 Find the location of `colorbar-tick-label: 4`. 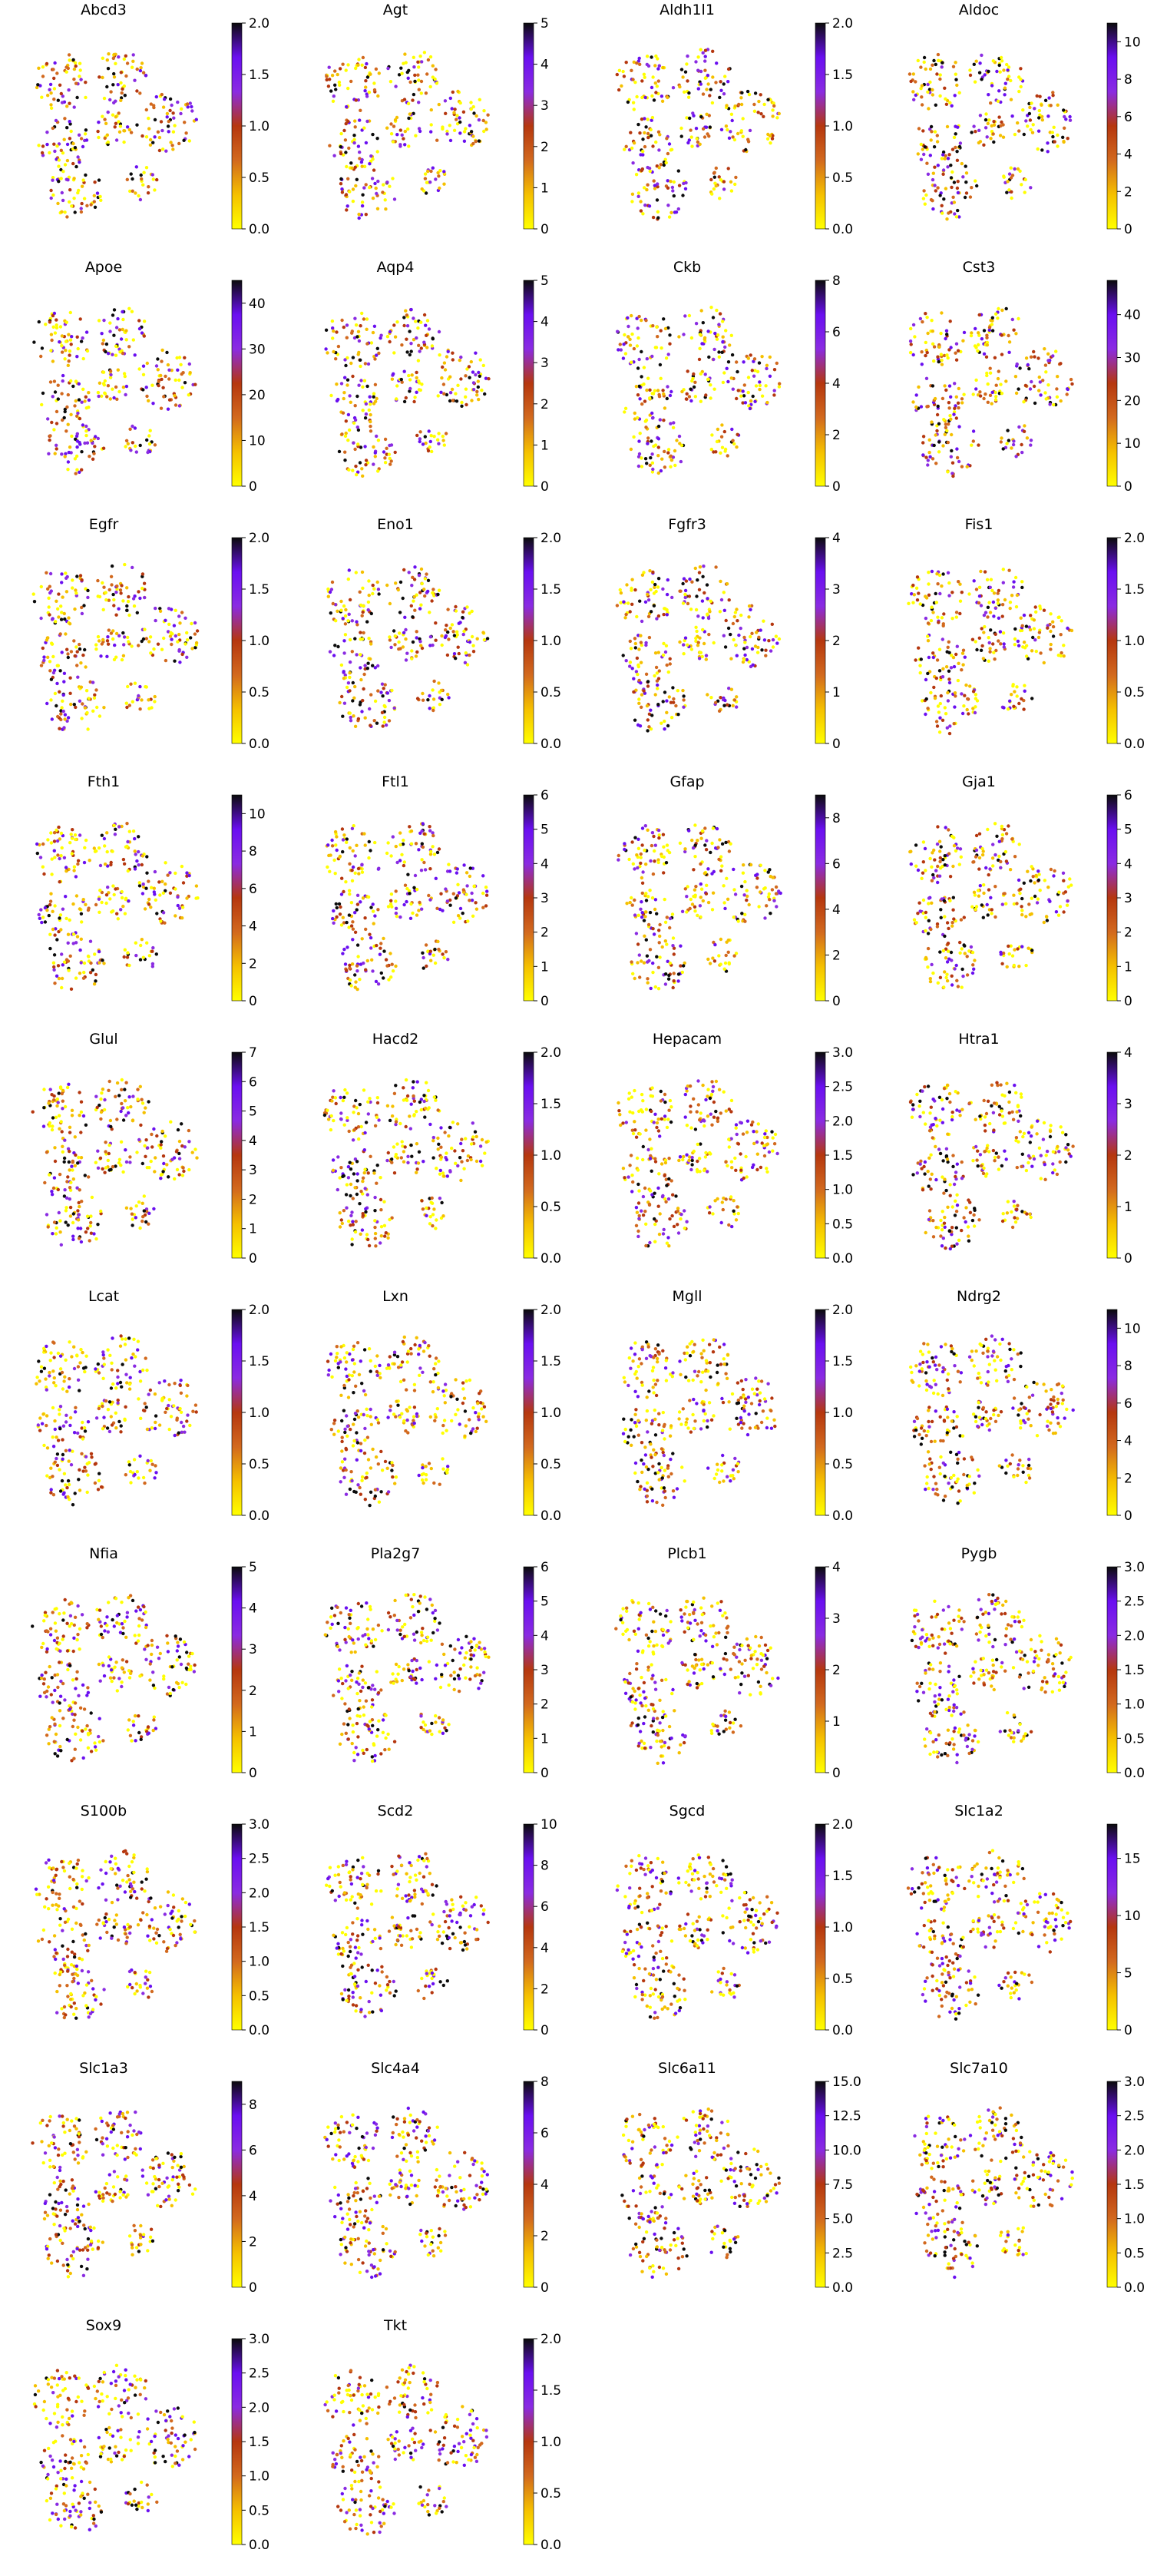

colorbar-tick-label: 4 is located at coordinates (836, 539).